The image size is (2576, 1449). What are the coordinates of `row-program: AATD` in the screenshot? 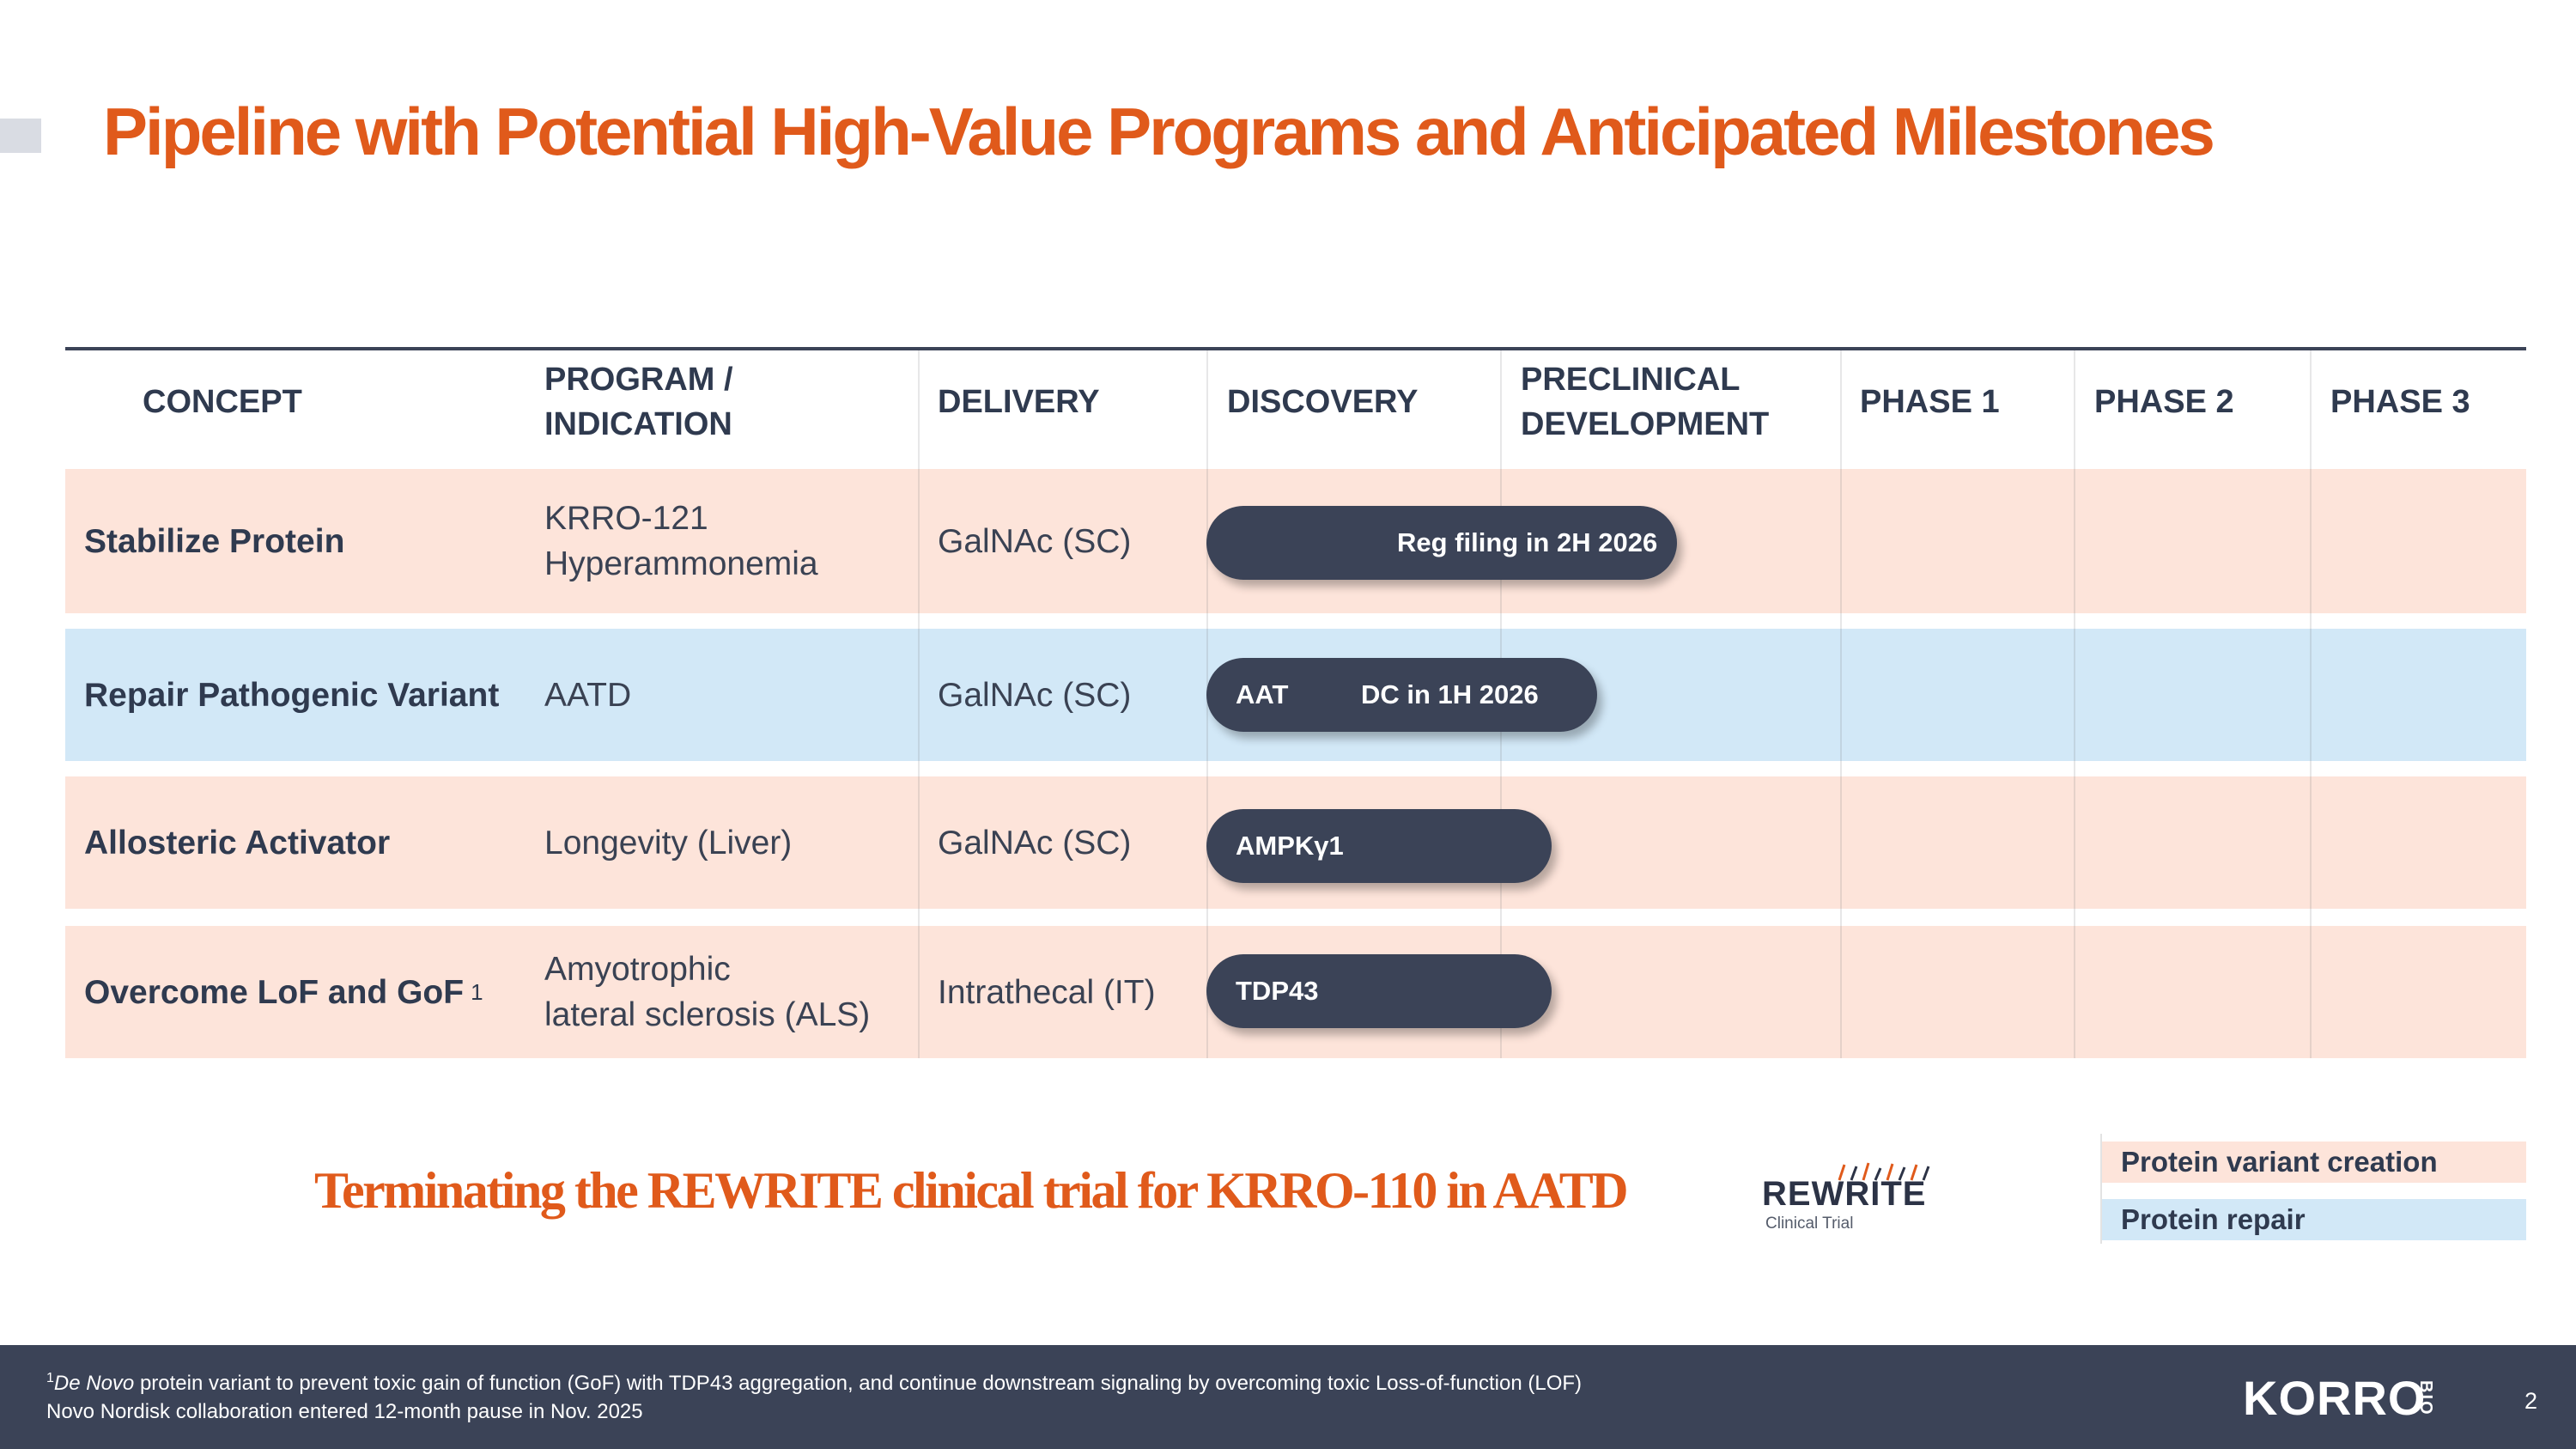 It's located at (588, 695).